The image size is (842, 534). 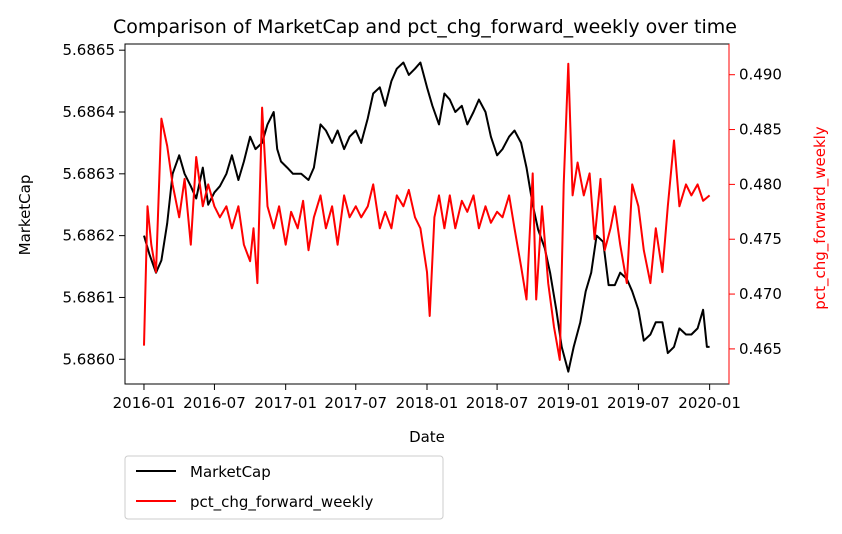 What do you see at coordinates (25, 215) in the screenshot?
I see `y-axis-label-left: MarketCap` at bounding box center [25, 215].